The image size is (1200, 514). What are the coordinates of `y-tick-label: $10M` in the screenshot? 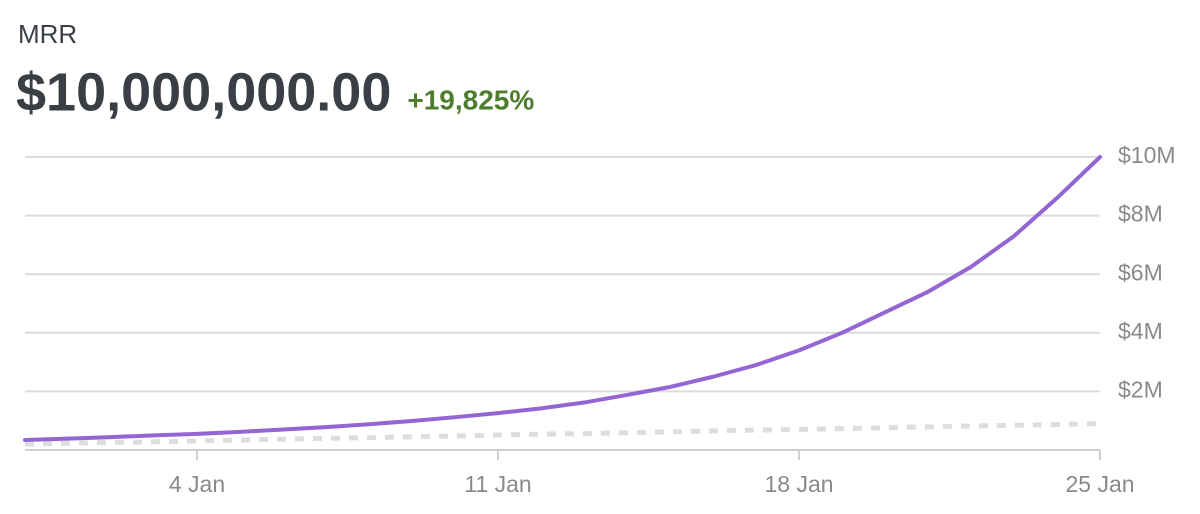 It's located at (1147, 155).